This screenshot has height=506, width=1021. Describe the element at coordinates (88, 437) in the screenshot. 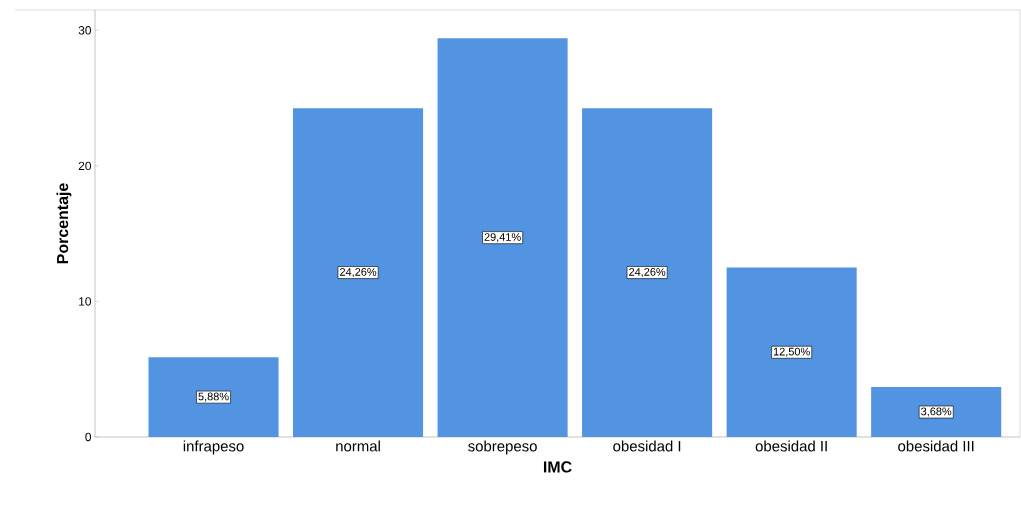

I see `y-tick-label: 0` at that location.